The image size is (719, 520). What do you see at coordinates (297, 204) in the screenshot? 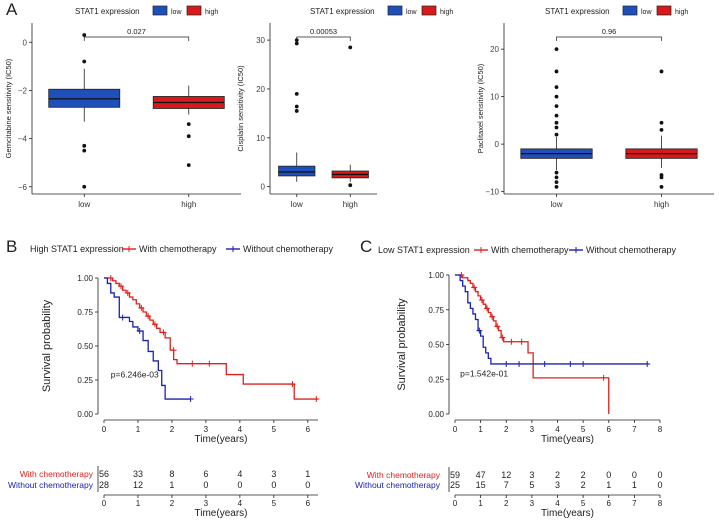
I see `x-tick-label: low` at bounding box center [297, 204].